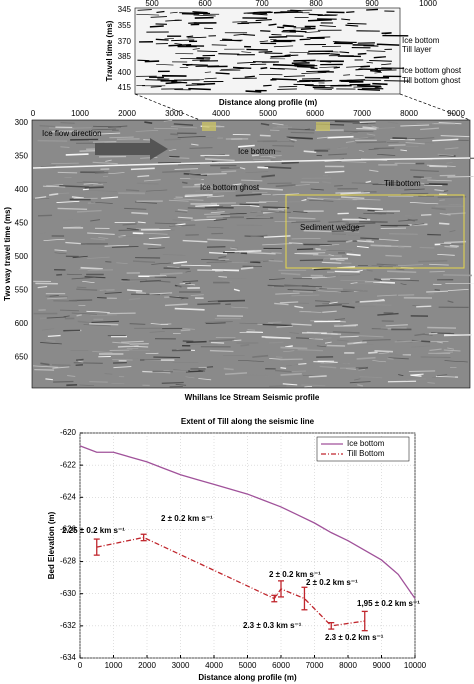 This screenshot has height=684, width=474. I want to click on inset-label: Ice bottom, so click(421, 40).